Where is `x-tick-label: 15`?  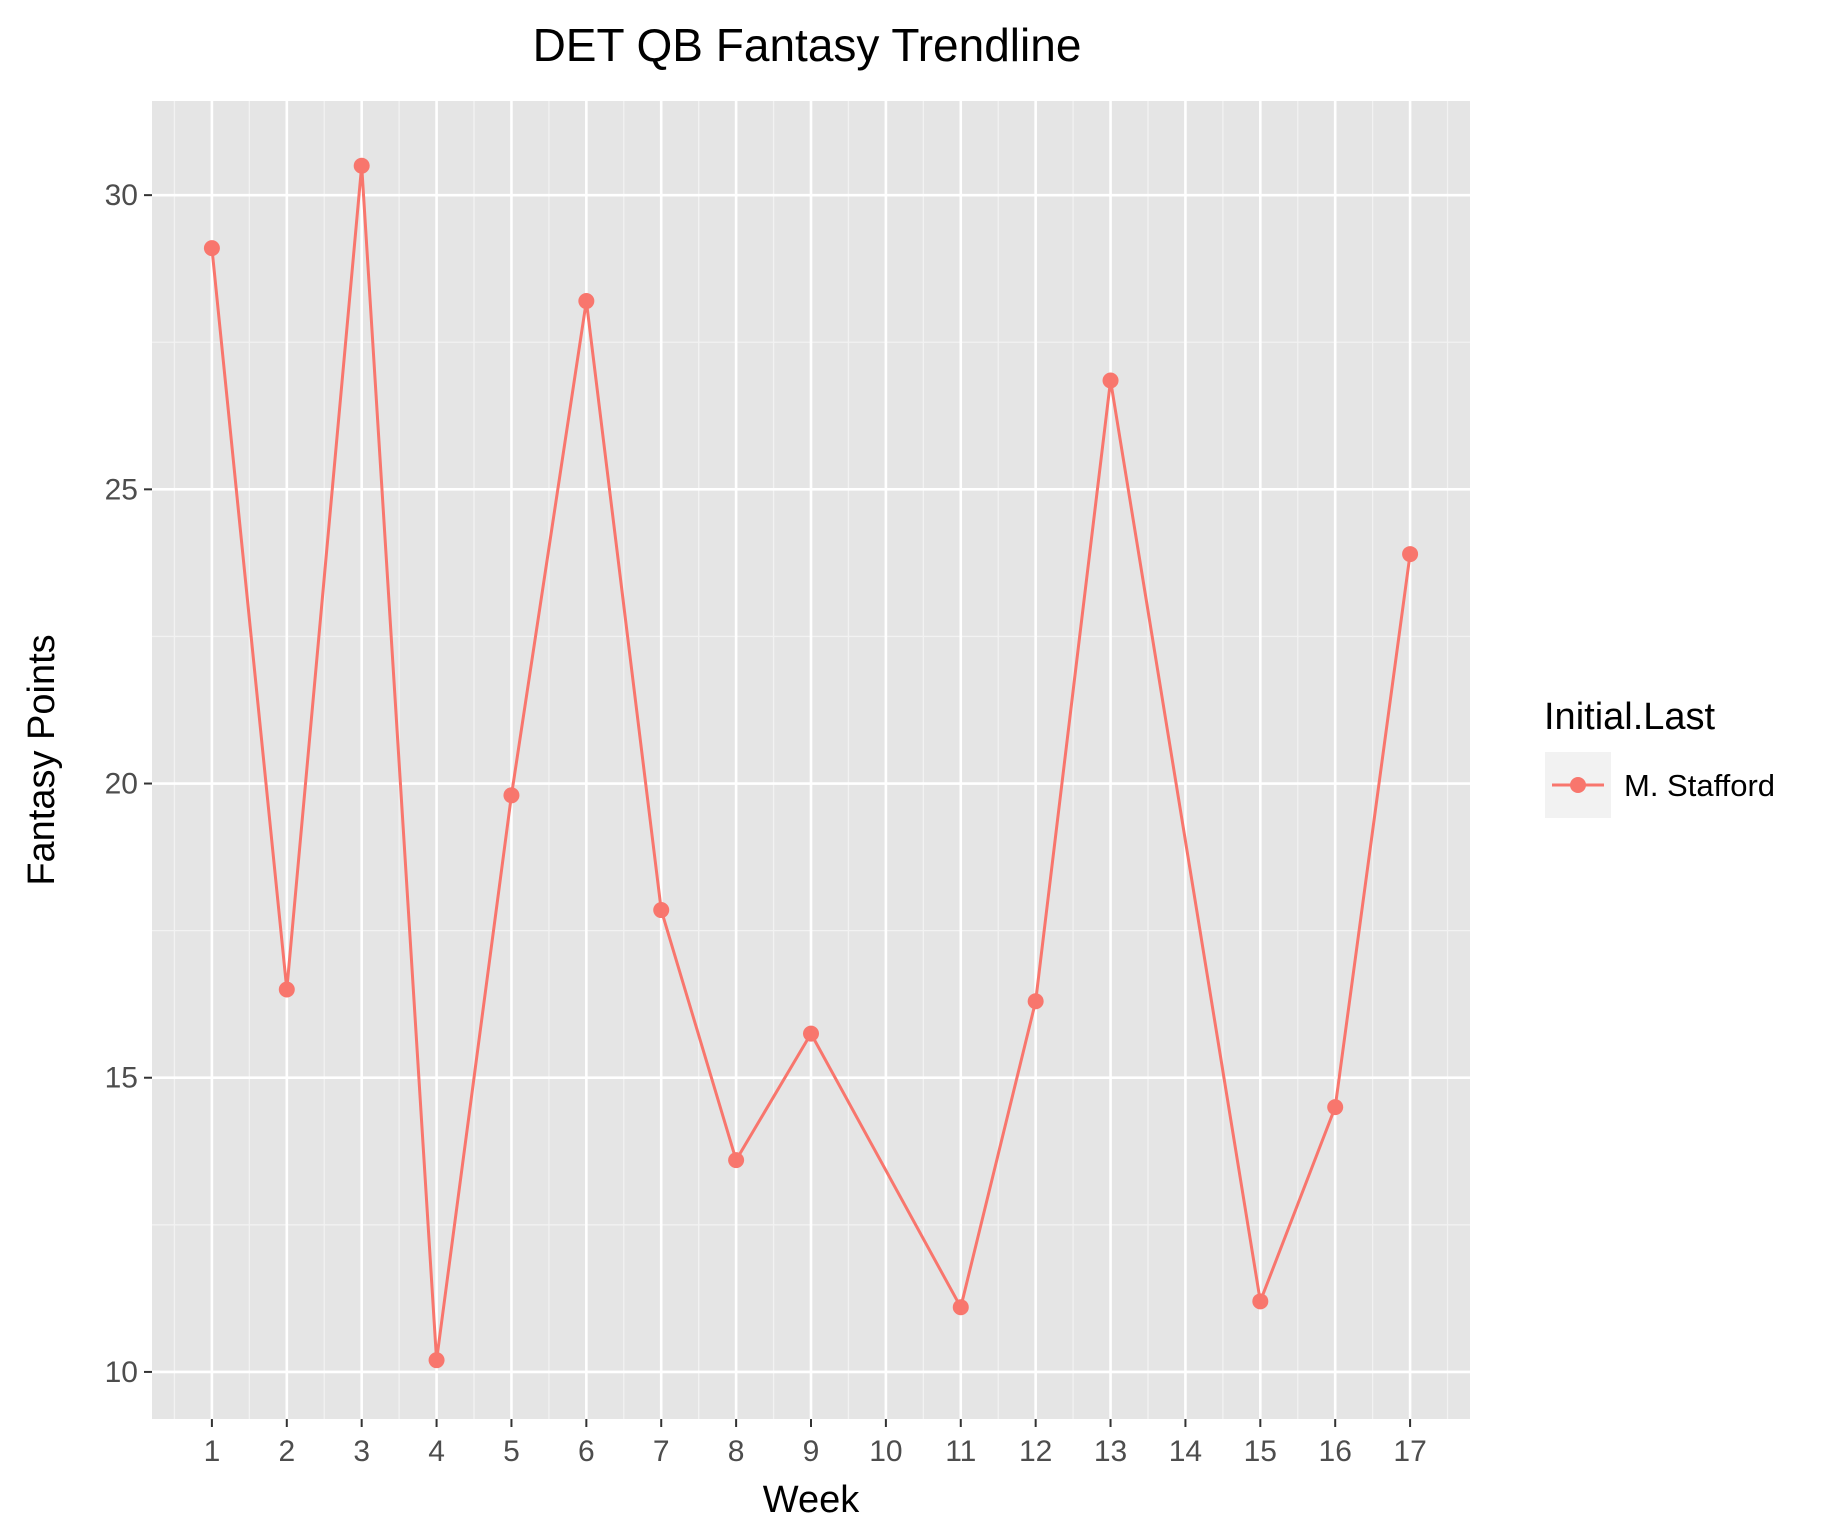
x-tick-label: 15 is located at coordinates (1260, 1451).